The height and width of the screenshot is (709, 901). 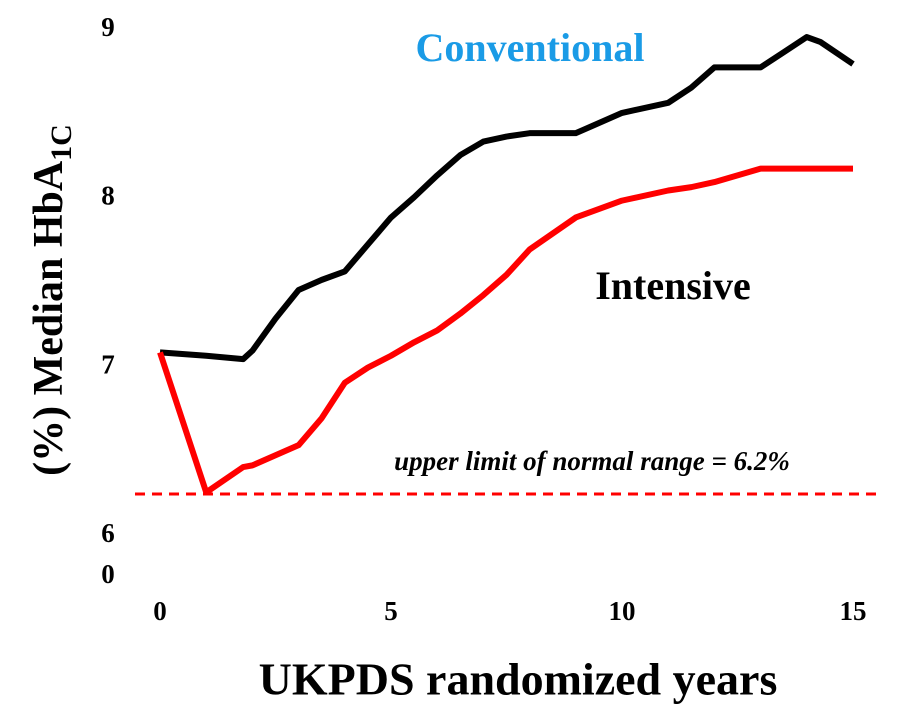 What do you see at coordinates (49, 318) in the screenshot?
I see `y-axis-label-main: (%) Median HbA` at bounding box center [49, 318].